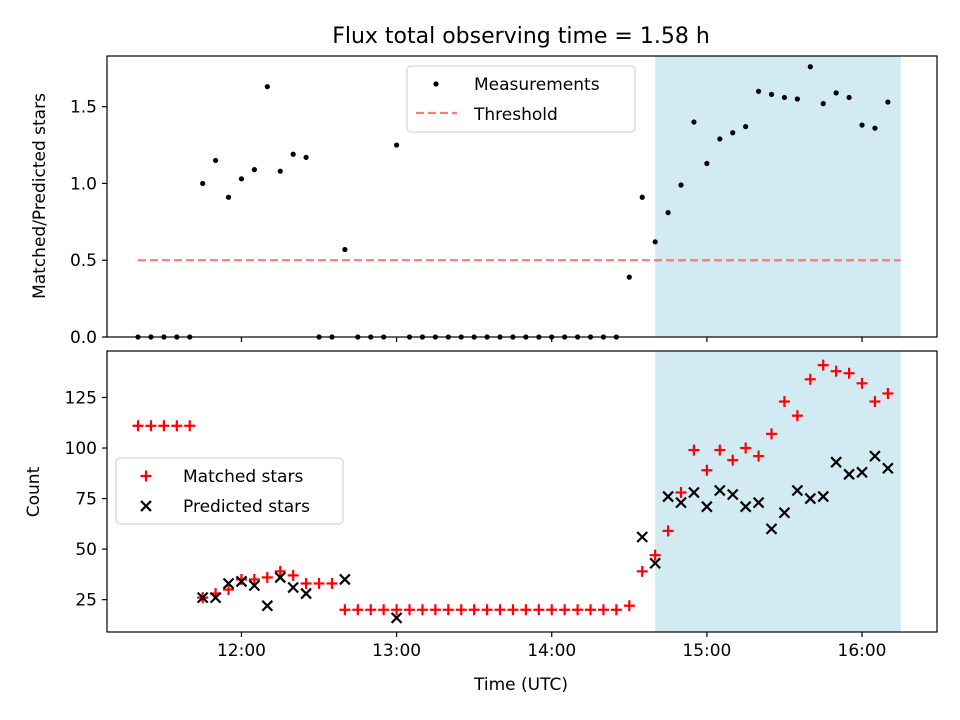  Describe the element at coordinates (83, 261) in the screenshot. I see `y-tick-label-top: 0.5` at that location.